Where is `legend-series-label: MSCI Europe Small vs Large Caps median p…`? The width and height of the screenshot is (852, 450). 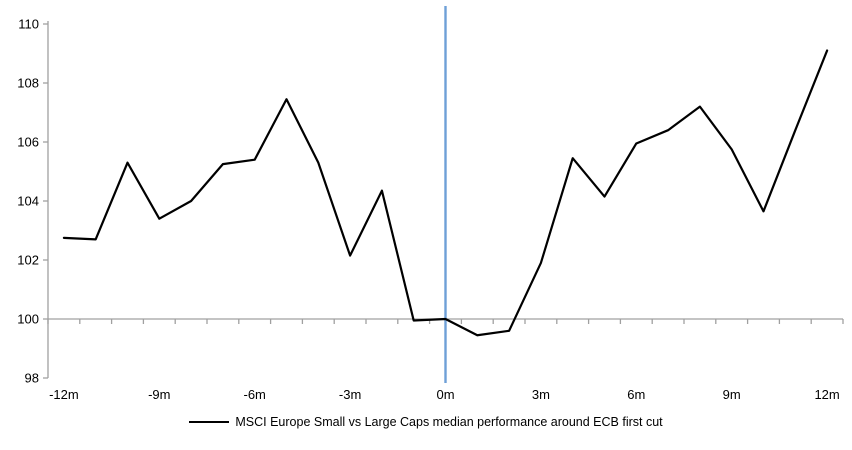 legend-series-label: MSCI Europe Small vs Large Caps median p… is located at coordinates (449, 422).